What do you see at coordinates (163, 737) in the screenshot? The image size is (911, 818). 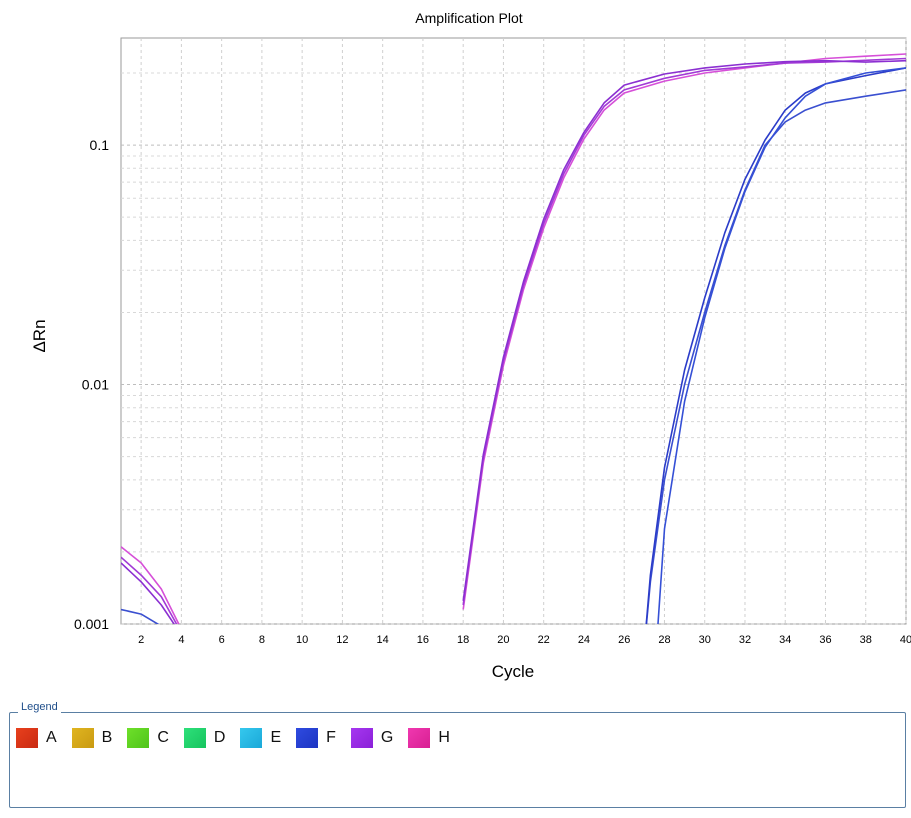 I see `legend-label: C` at bounding box center [163, 737].